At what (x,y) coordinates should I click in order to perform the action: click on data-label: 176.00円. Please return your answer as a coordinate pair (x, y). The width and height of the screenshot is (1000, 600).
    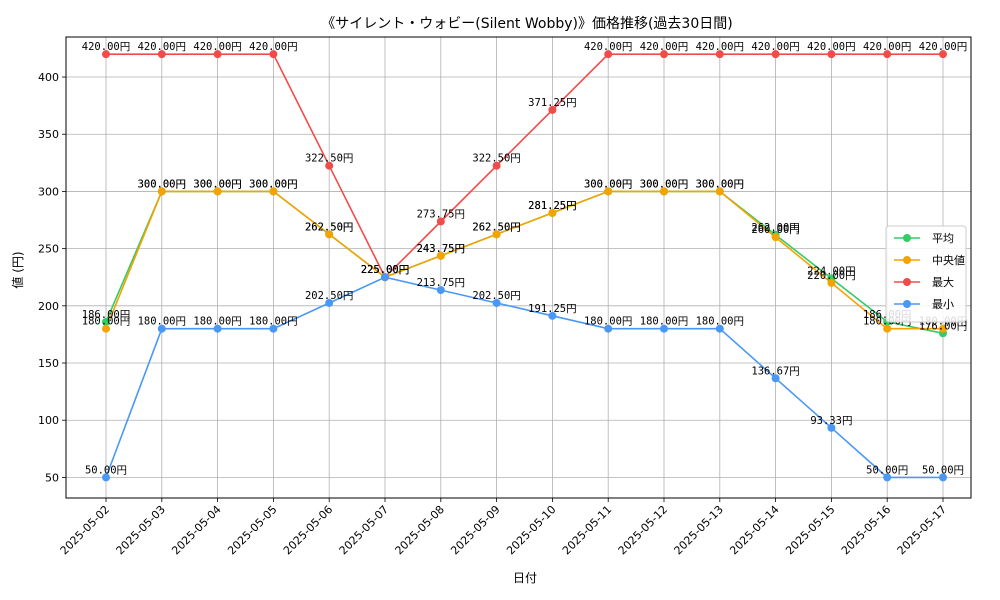
    Looking at the image, I should click on (943, 326).